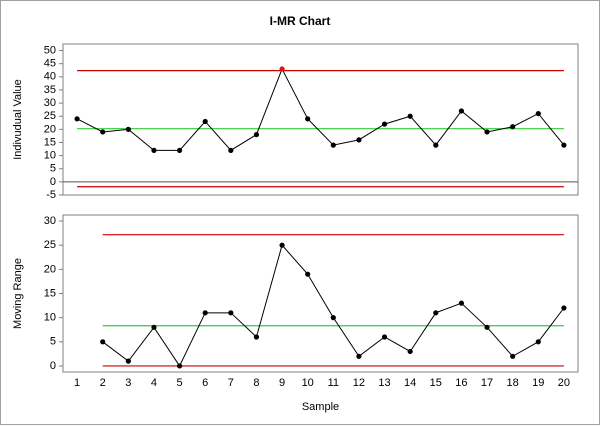 This screenshot has height=426, width=601. What do you see at coordinates (231, 383) in the screenshot?
I see `x-tick-label: 7` at bounding box center [231, 383].